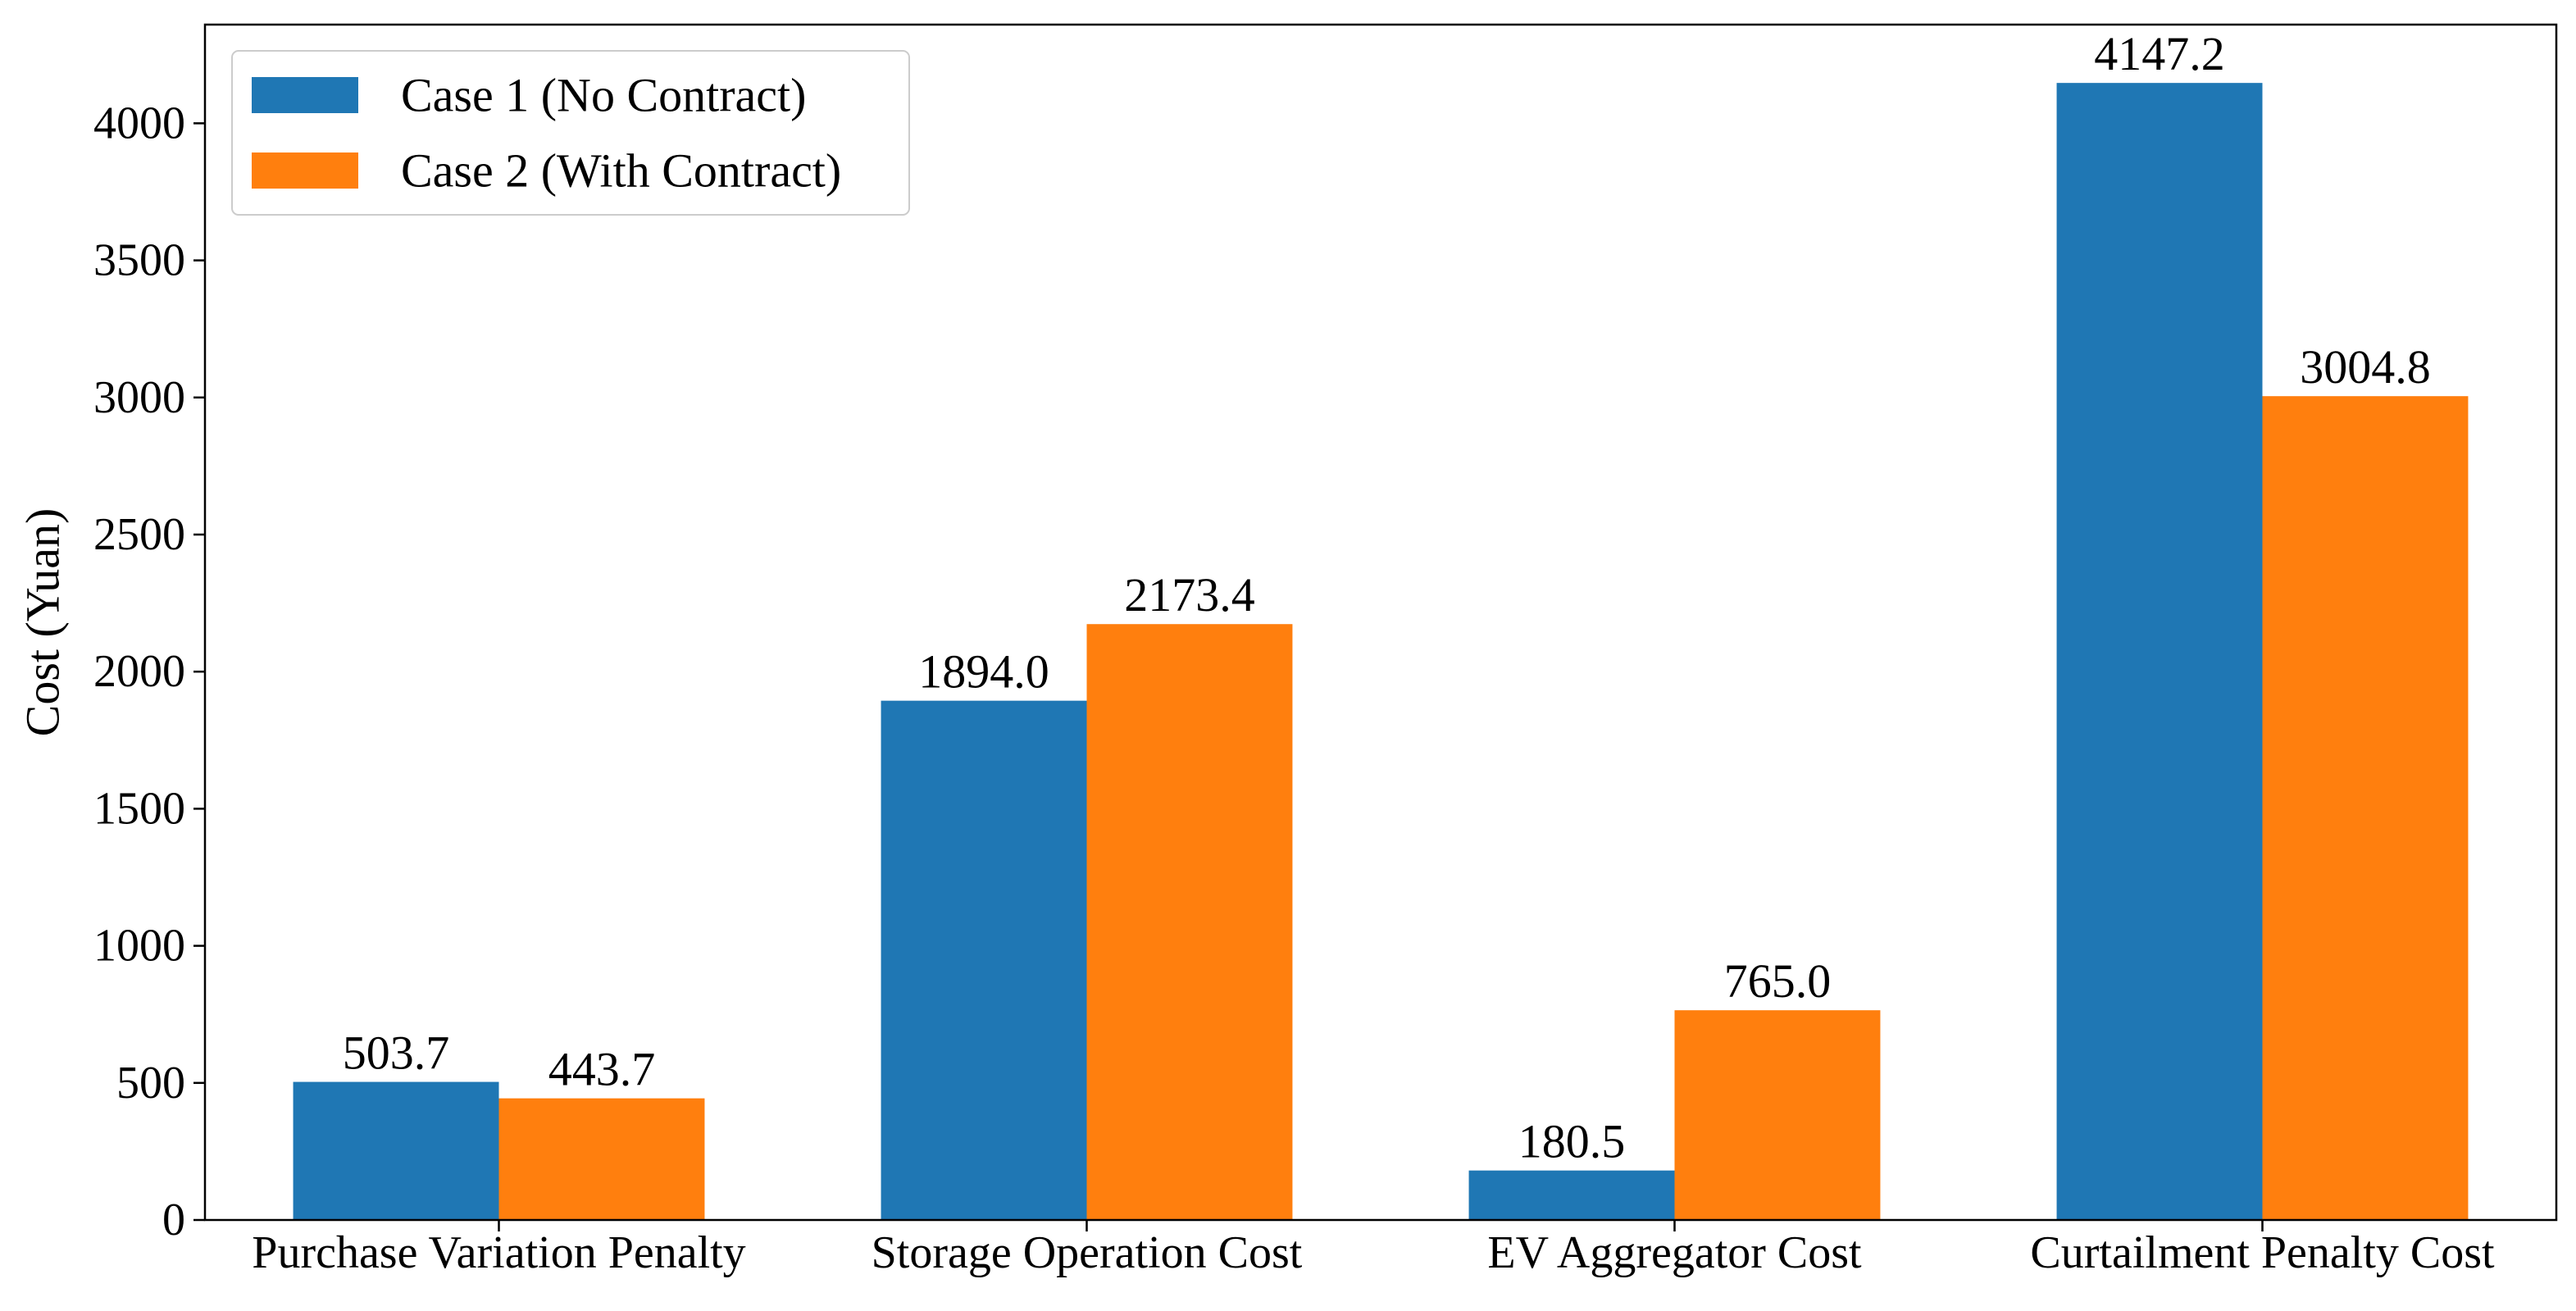 This screenshot has height=1311, width=2576. I want to click on y-tick-label: 2000, so click(139, 671).